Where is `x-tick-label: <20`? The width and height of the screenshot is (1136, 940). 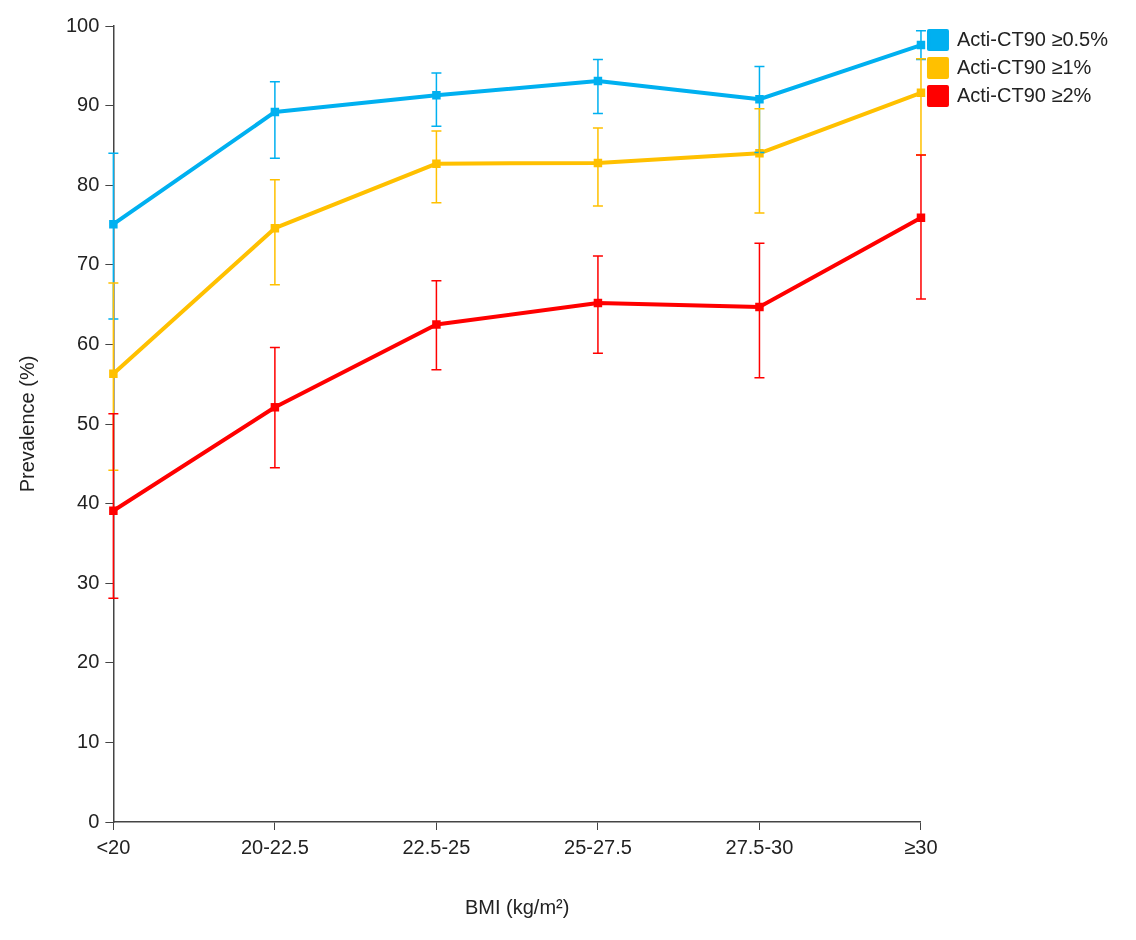
x-tick-label: <20 is located at coordinates (113, 846).